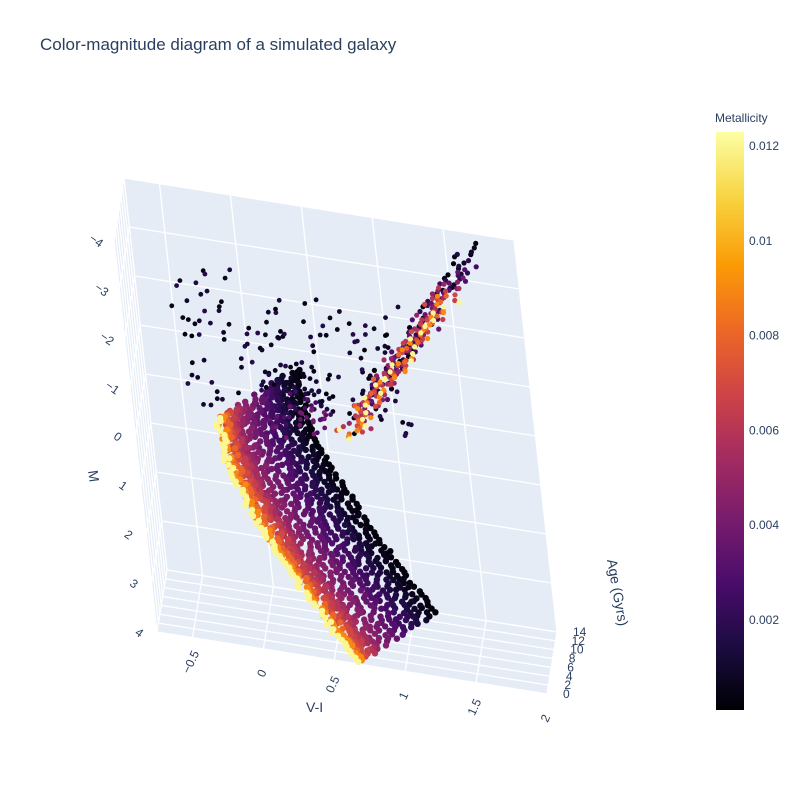 This screenshot has width=800, height=800. What do you see at coordinates (404, 695) in the screenshot?
I see `x-tick-label: 1` at bounding box center [404, 695].